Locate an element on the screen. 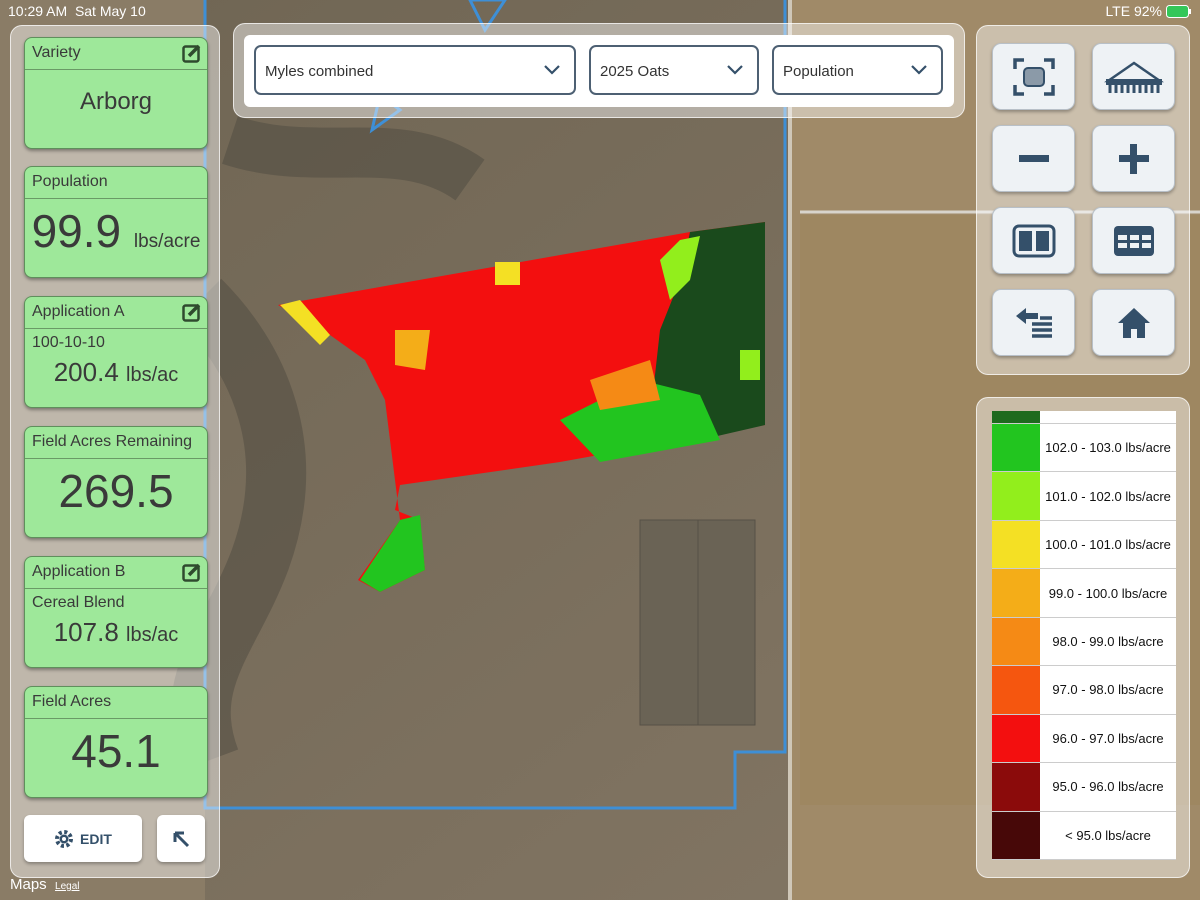 The height and width of the screenshot is (900, 1200). value: 45.1 is located at coordinates (116, 751).